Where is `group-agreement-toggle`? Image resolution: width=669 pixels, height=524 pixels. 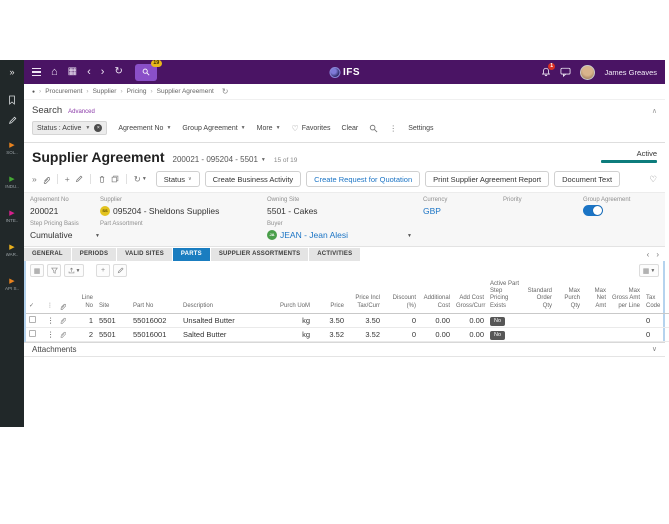 group-agreement-toggle is located at coordinates (593, 210).